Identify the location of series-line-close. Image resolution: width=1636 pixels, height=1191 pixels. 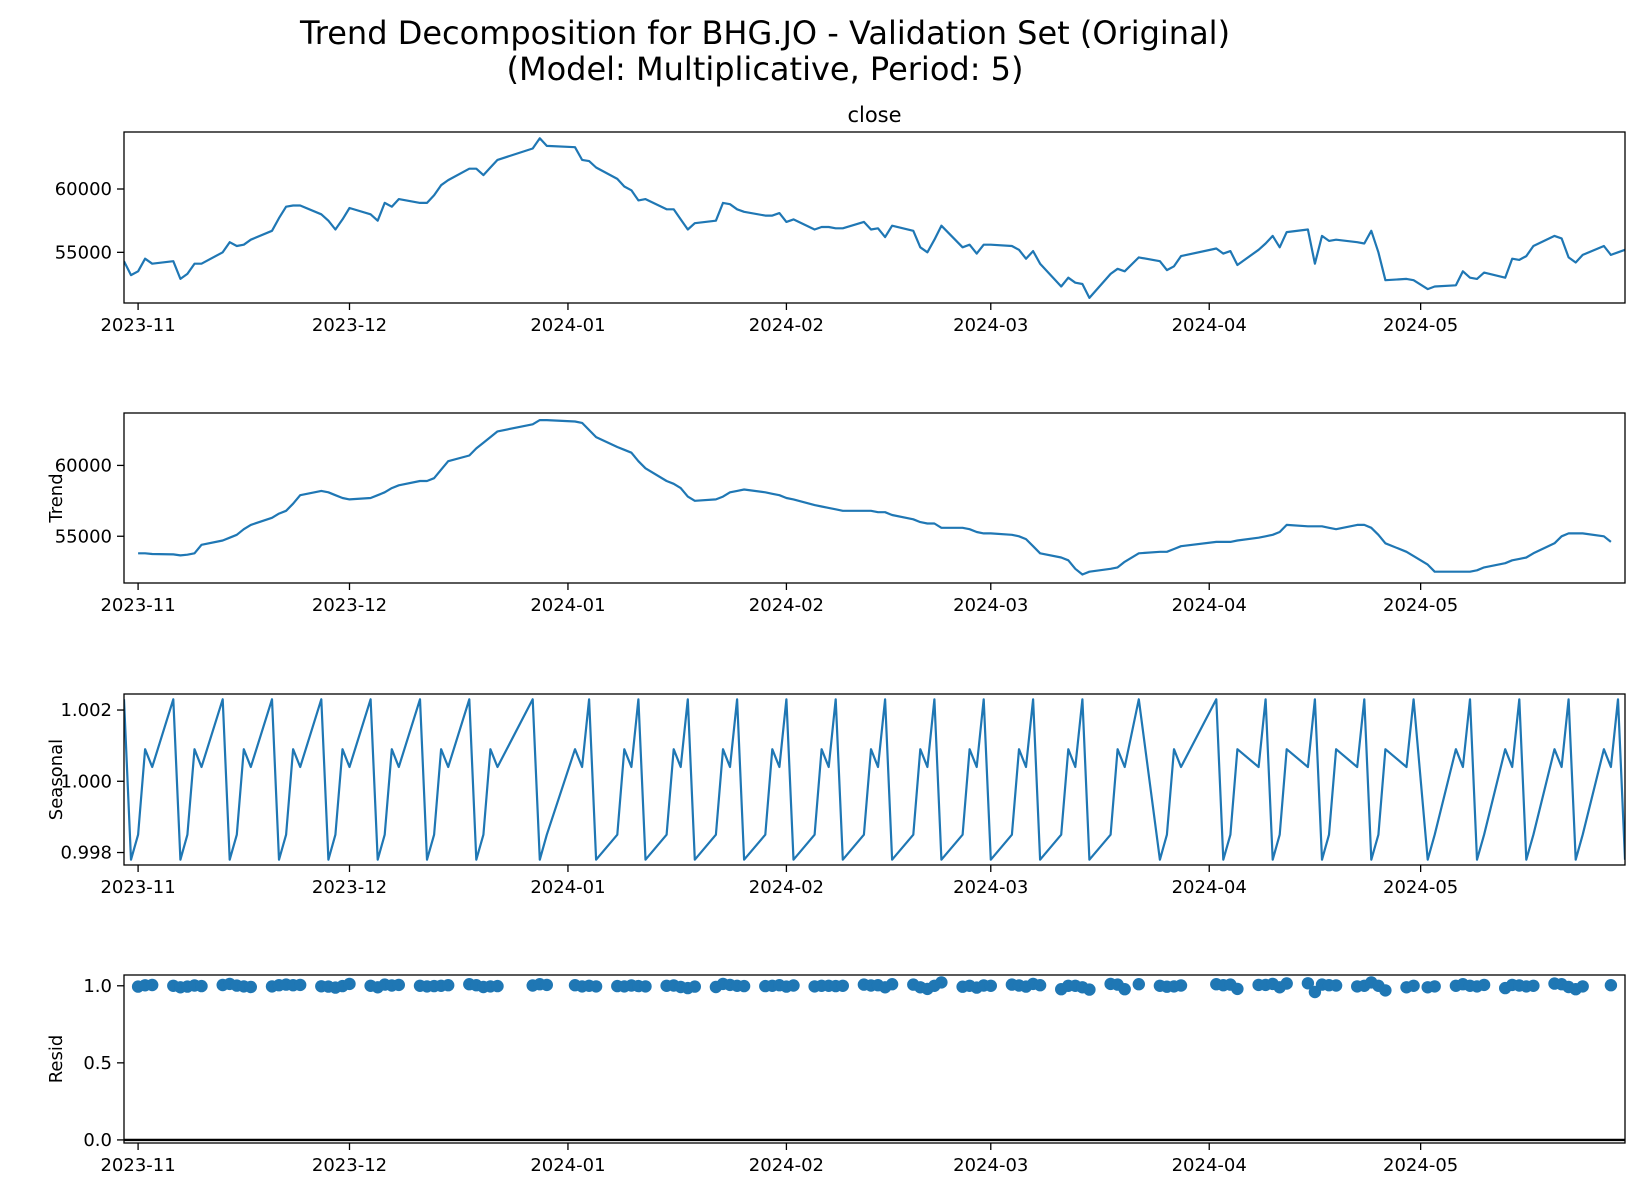
(874, 218).